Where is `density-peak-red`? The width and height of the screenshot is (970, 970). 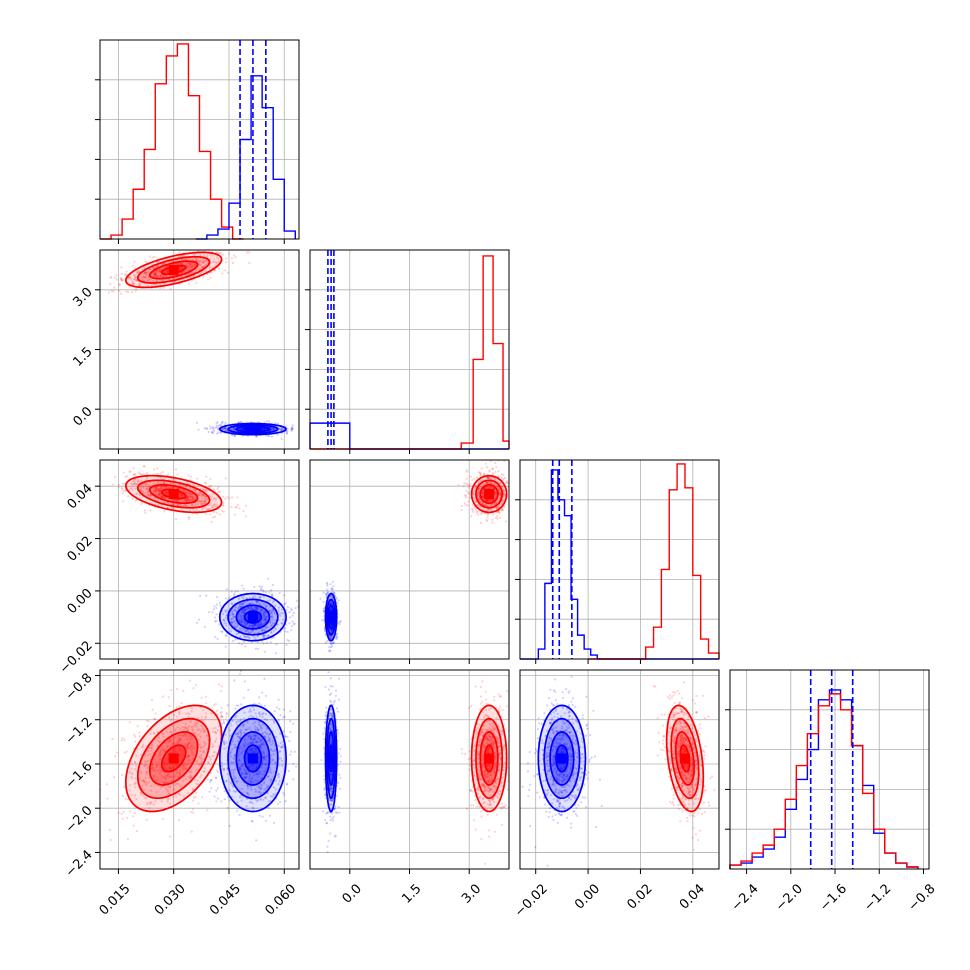
density-peak-red is located at coordinates (173, 269).